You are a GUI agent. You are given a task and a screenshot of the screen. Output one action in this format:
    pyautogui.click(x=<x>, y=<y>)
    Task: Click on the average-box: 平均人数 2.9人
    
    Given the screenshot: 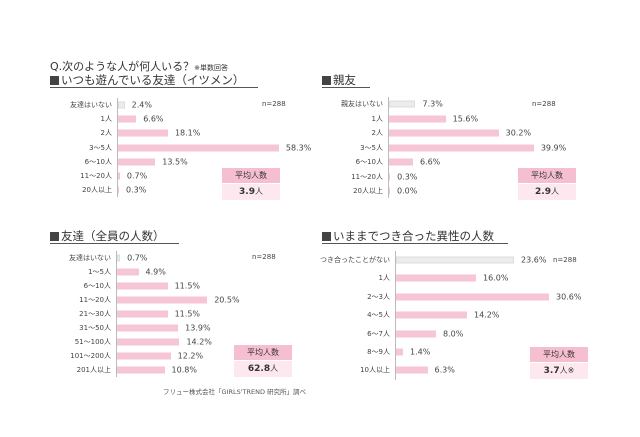 What is the action you would take?
    pyautogui.click(x=547, y=184)
    